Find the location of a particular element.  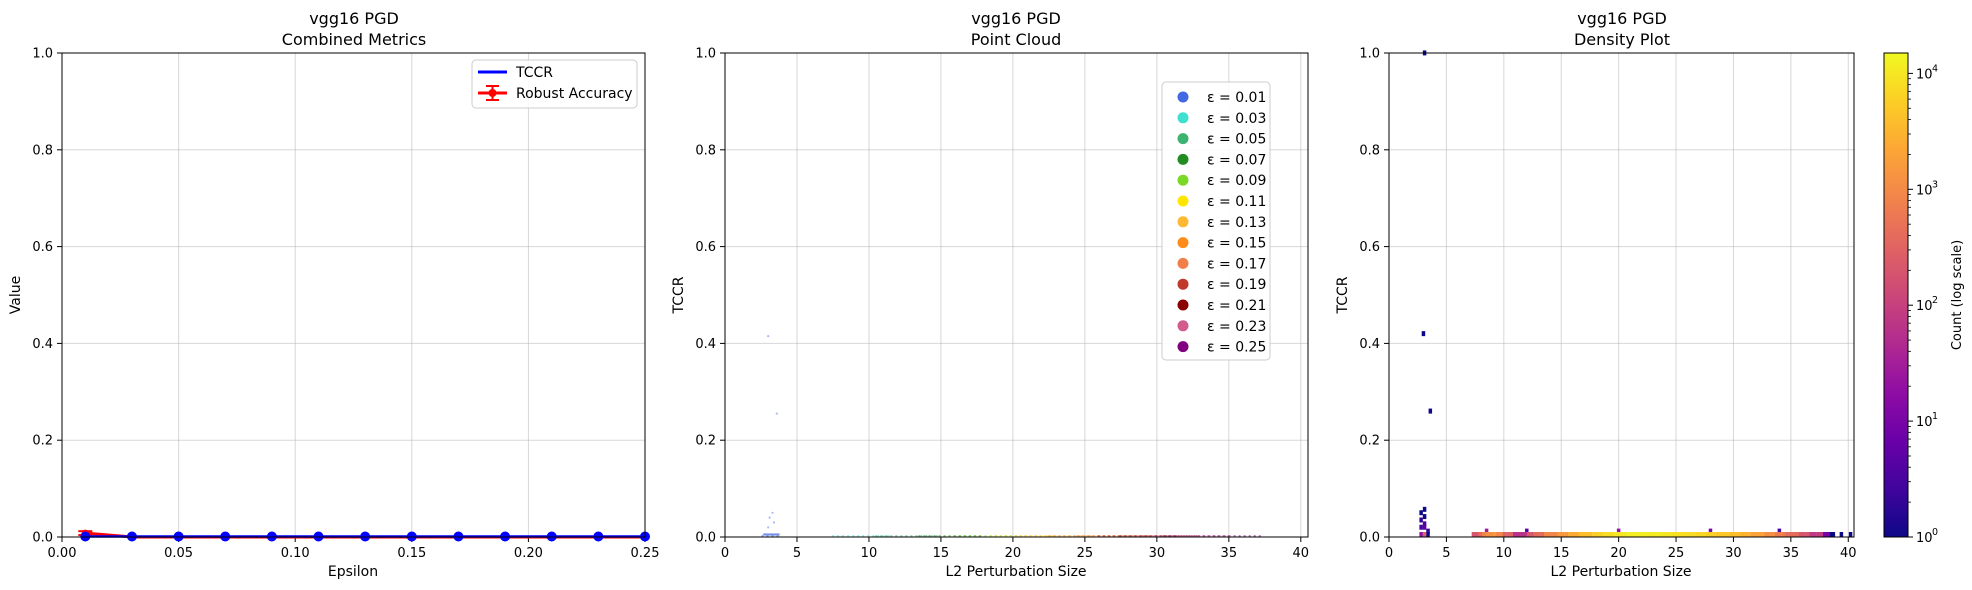

x-tick-label: 0.10 is located at coordinates (295, 553).